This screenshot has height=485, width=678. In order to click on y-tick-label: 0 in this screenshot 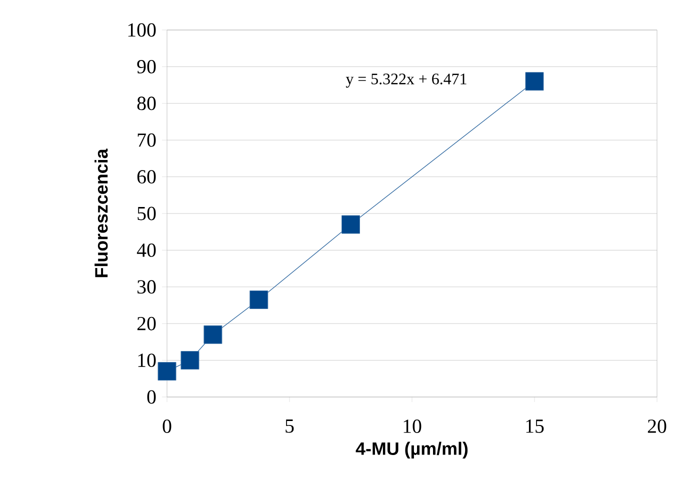, I will do `click(151, 397)`.